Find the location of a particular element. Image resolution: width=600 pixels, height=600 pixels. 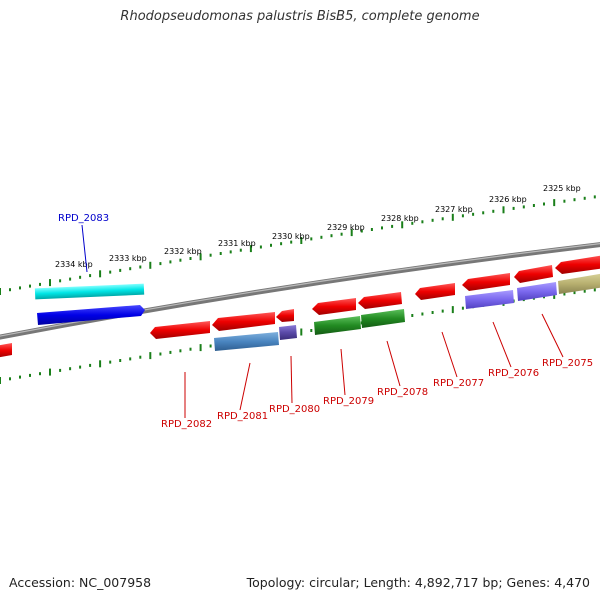

ruler-label-2327: 2327 kbp is located at coordinates (454, 209).